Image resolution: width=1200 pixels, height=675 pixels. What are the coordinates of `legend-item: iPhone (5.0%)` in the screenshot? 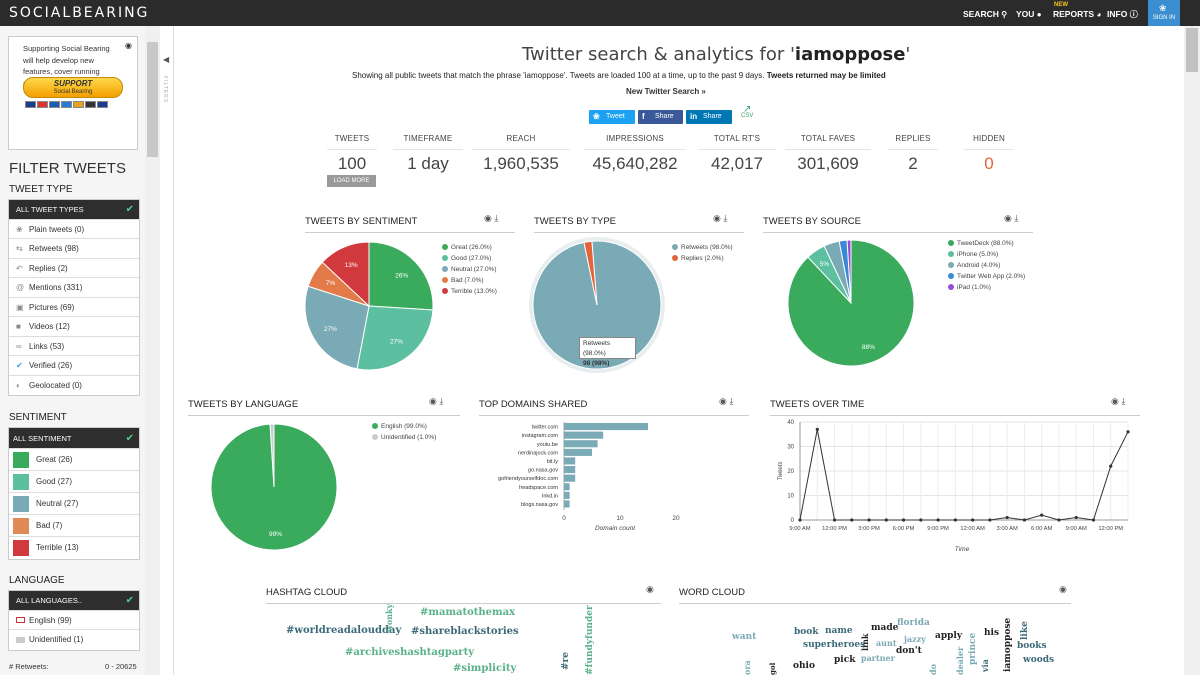 It's located at (986, 254).